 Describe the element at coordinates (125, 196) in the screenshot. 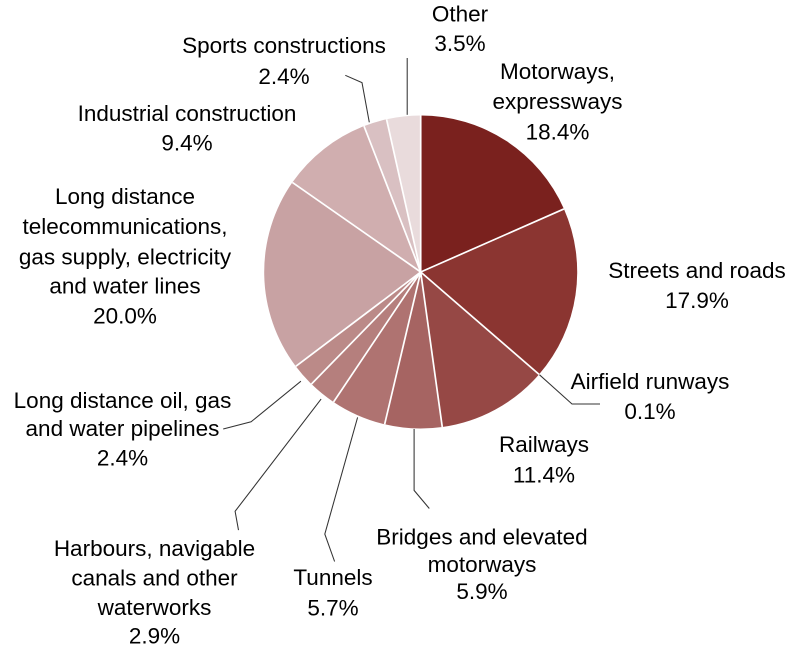

I see `svg-text: Long distance` at that location.